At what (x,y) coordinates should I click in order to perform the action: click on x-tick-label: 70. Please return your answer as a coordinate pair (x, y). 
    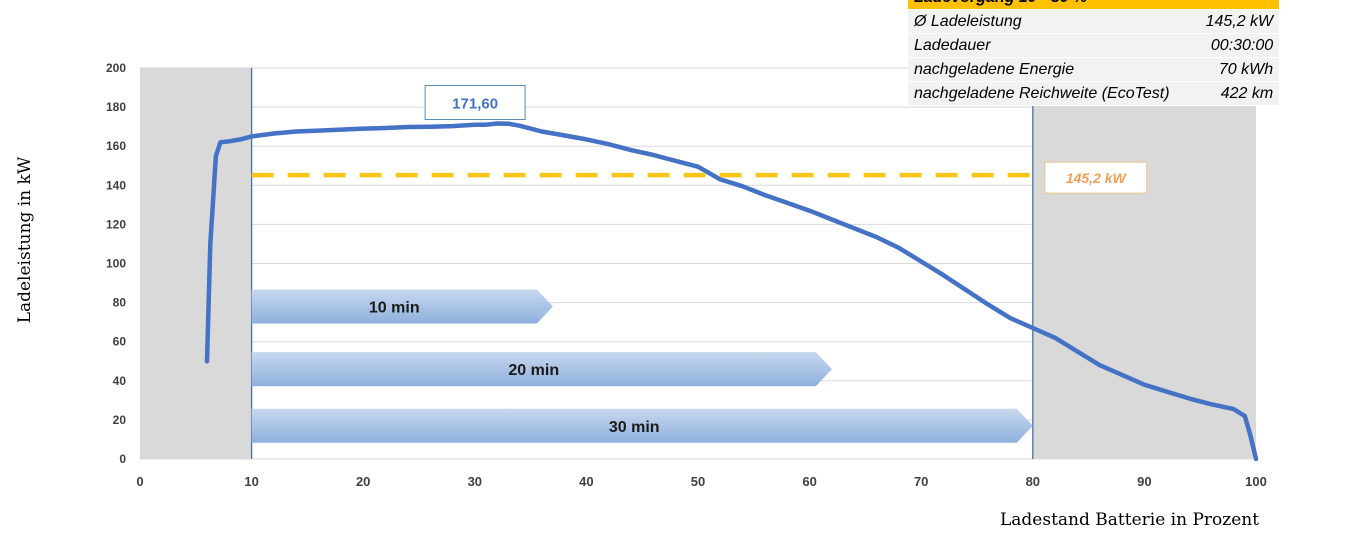
    Looking at the image, I should click on (921, 481).